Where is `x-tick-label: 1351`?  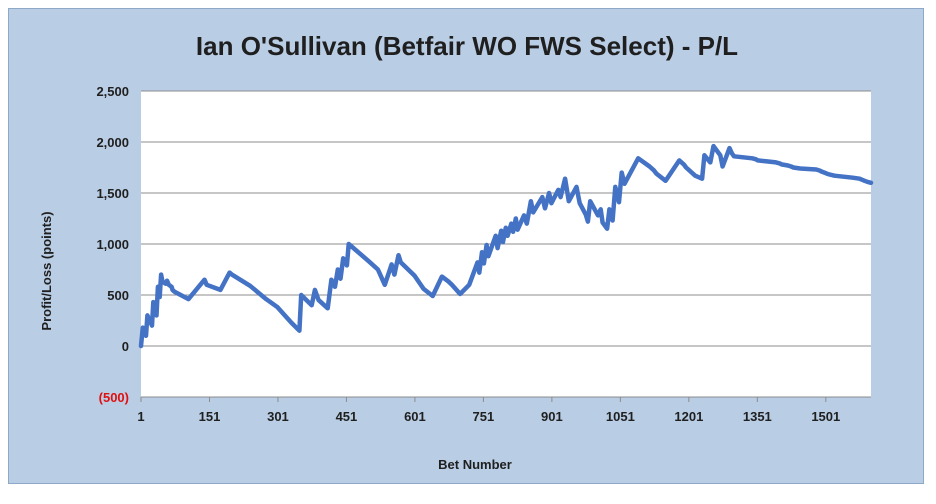
x-tick-label: 1351 is located at coordinates (757, 416).